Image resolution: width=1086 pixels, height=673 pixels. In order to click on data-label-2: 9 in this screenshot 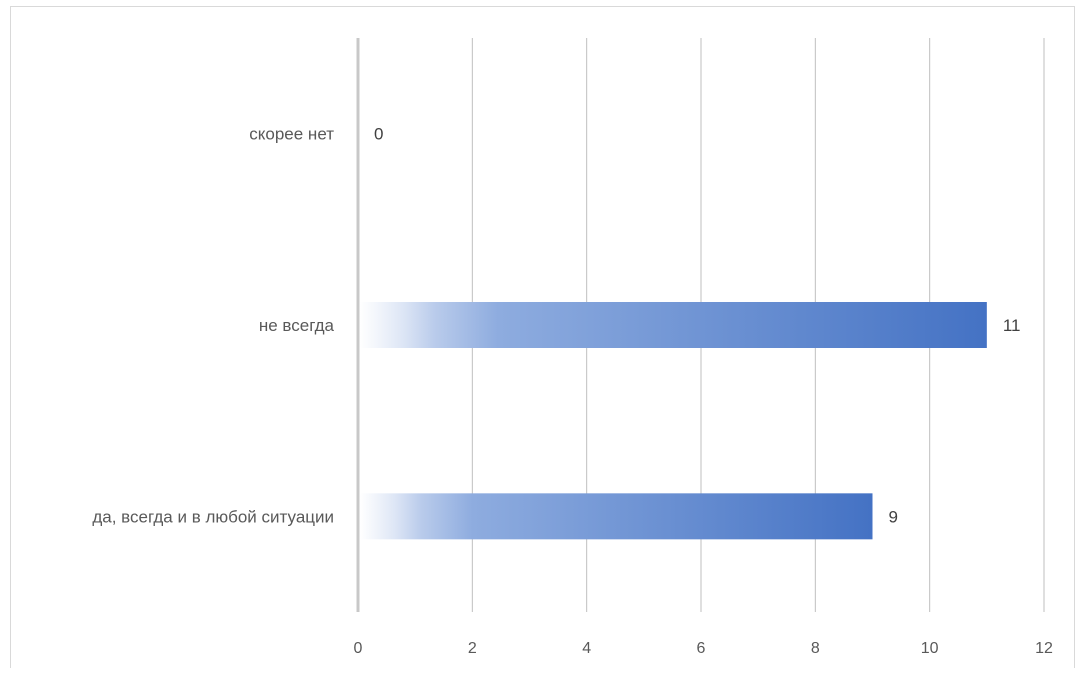, I will do `click(893, 516)`.